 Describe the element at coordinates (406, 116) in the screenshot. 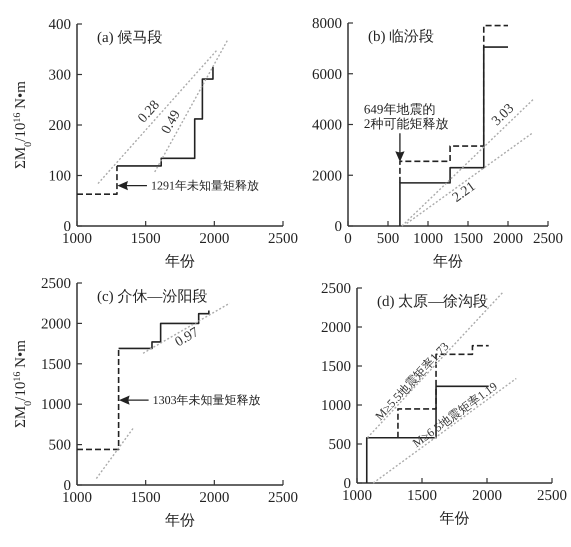

I see `annotation: 649年地震的 2种可能矩释放` at that location.